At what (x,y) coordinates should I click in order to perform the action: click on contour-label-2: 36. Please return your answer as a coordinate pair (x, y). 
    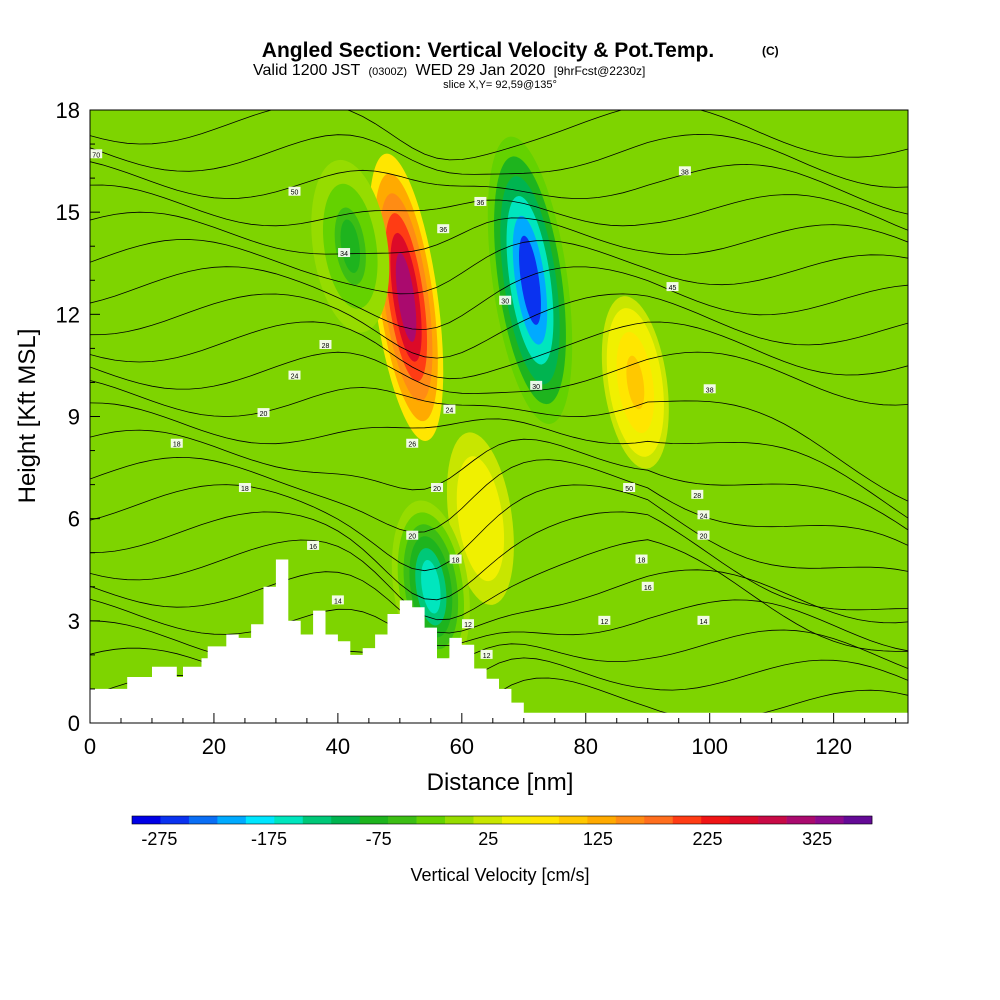
    Looking at the image, I should click on (480, 201).